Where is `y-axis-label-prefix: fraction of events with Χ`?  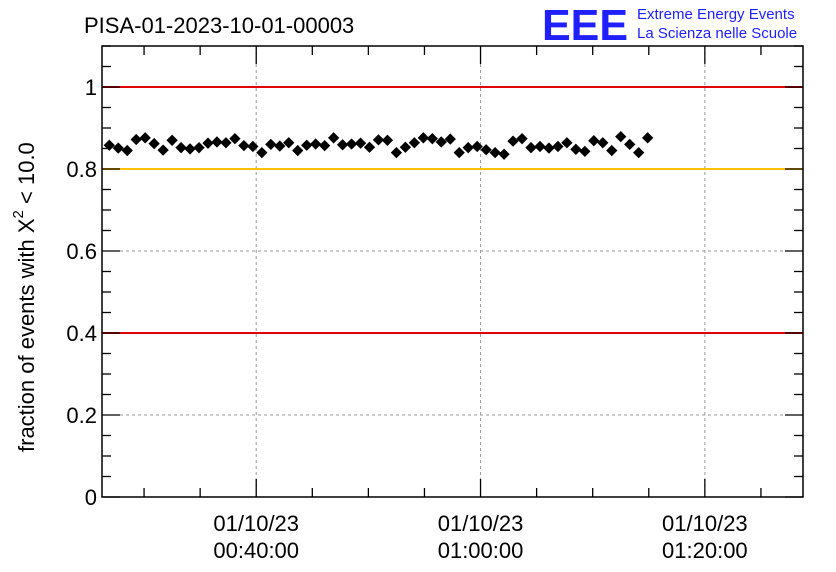 y-axis-label-prefix: fraction of events with Χ is located at coordinates (26, 335).